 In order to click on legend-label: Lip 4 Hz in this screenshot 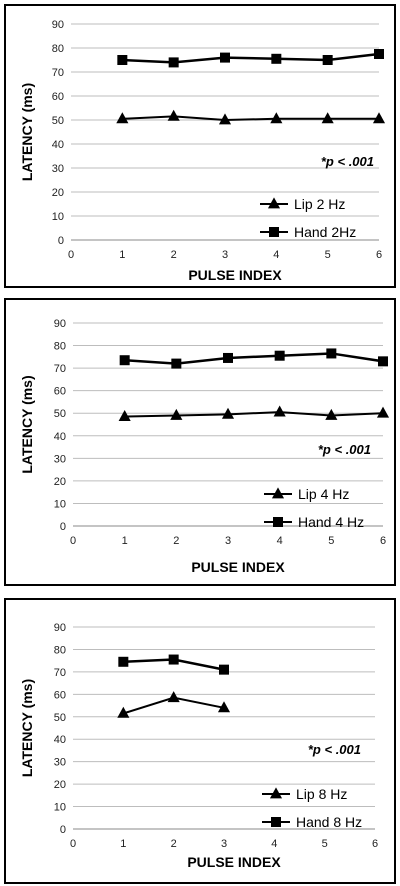, I will do `click(323, 494)`.